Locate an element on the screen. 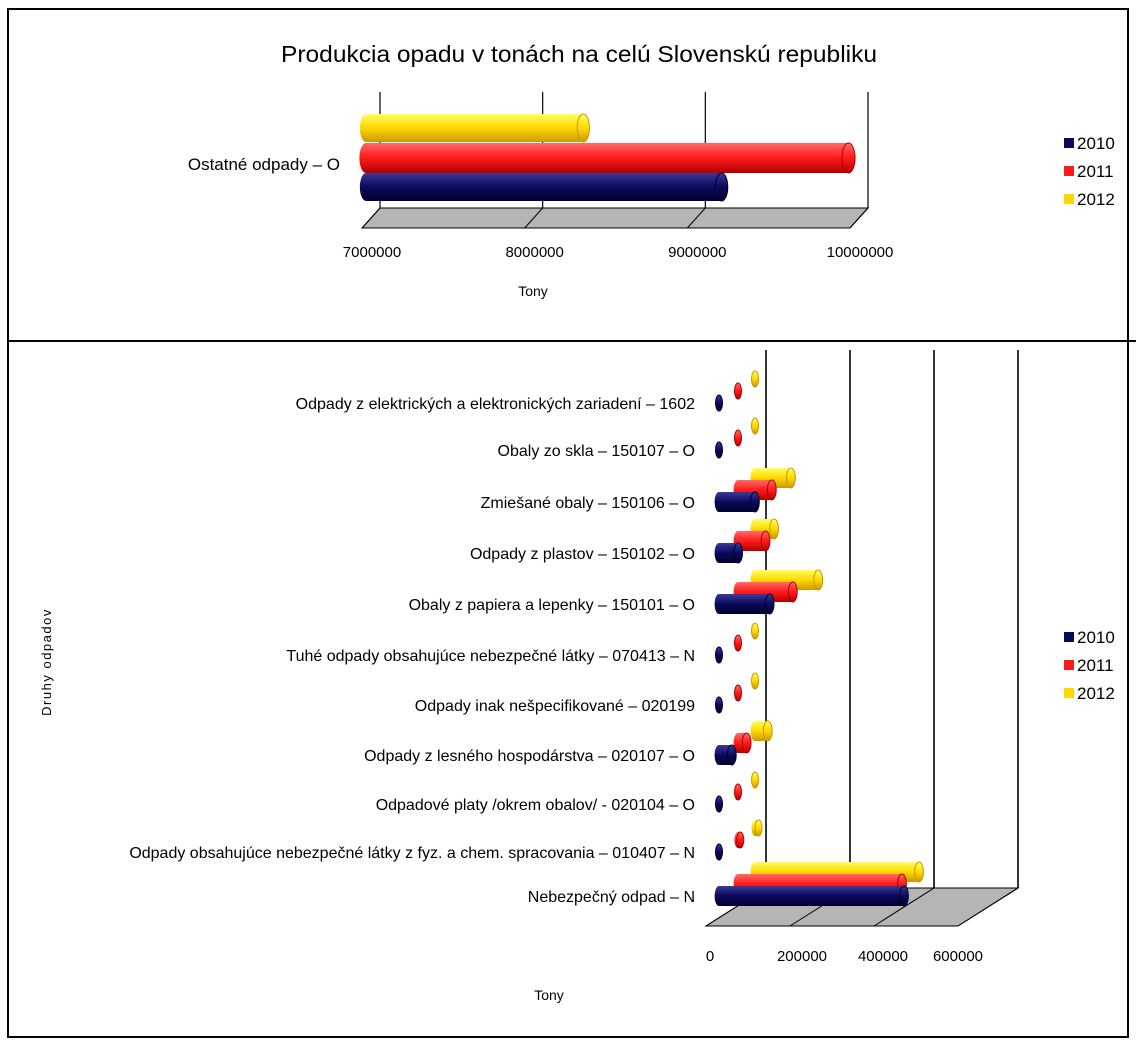 The image size is (1136, 1042). bottom-chart-category-label: Nebezpečný odpad – N is located at coordinates (611, 897).